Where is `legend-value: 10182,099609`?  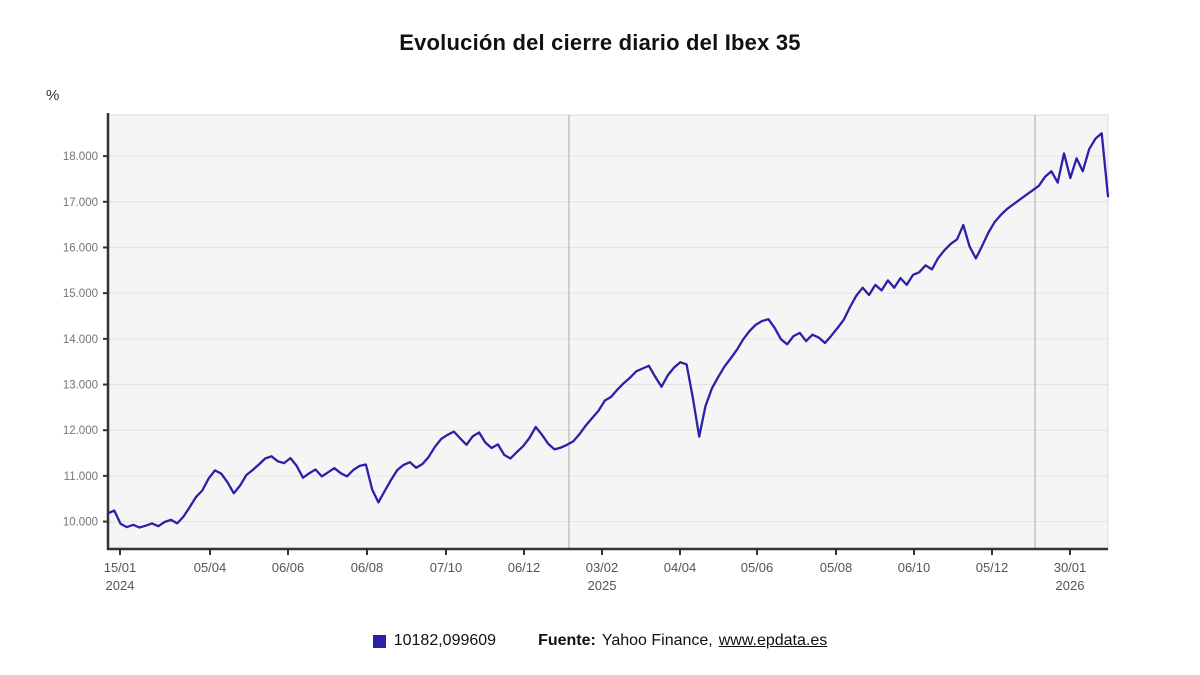
legend-value: 10182,099609 is located at coordinates (445, 640).